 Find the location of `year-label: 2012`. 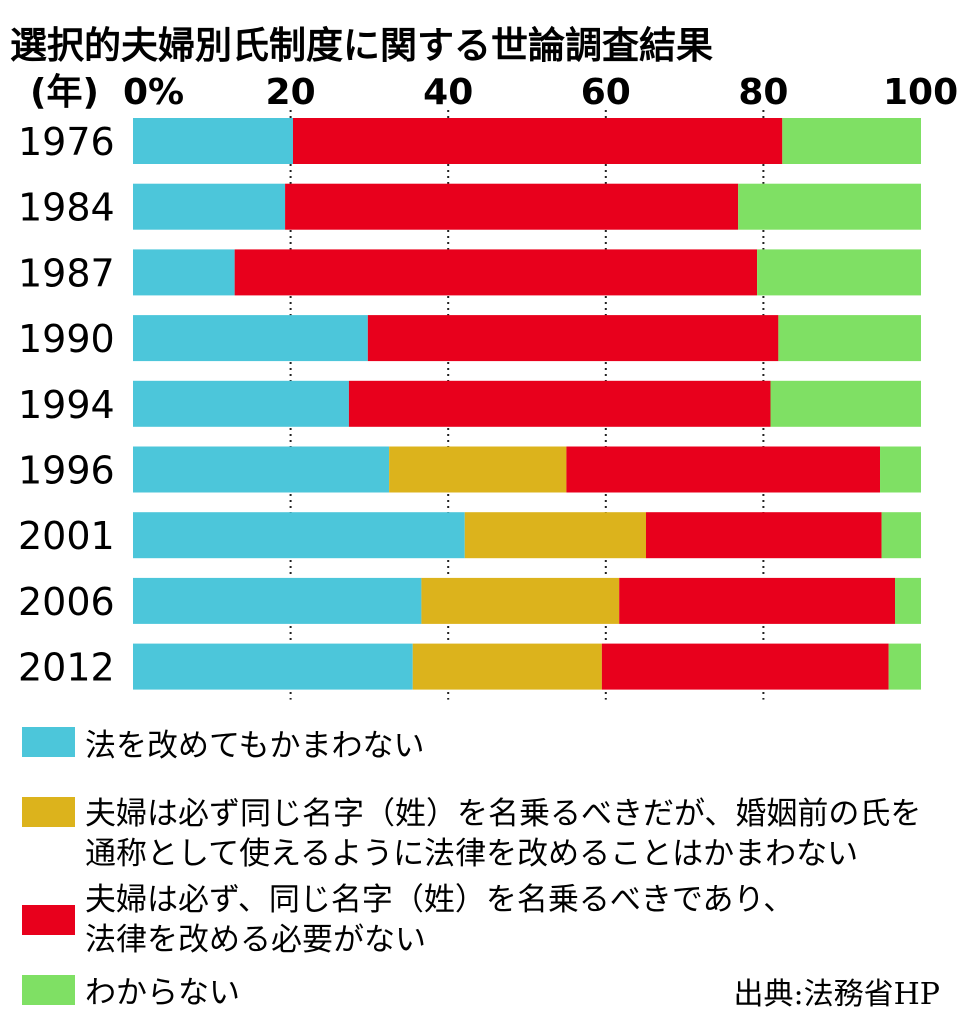

year-label: 2012 is located at coordinates (66, 668).